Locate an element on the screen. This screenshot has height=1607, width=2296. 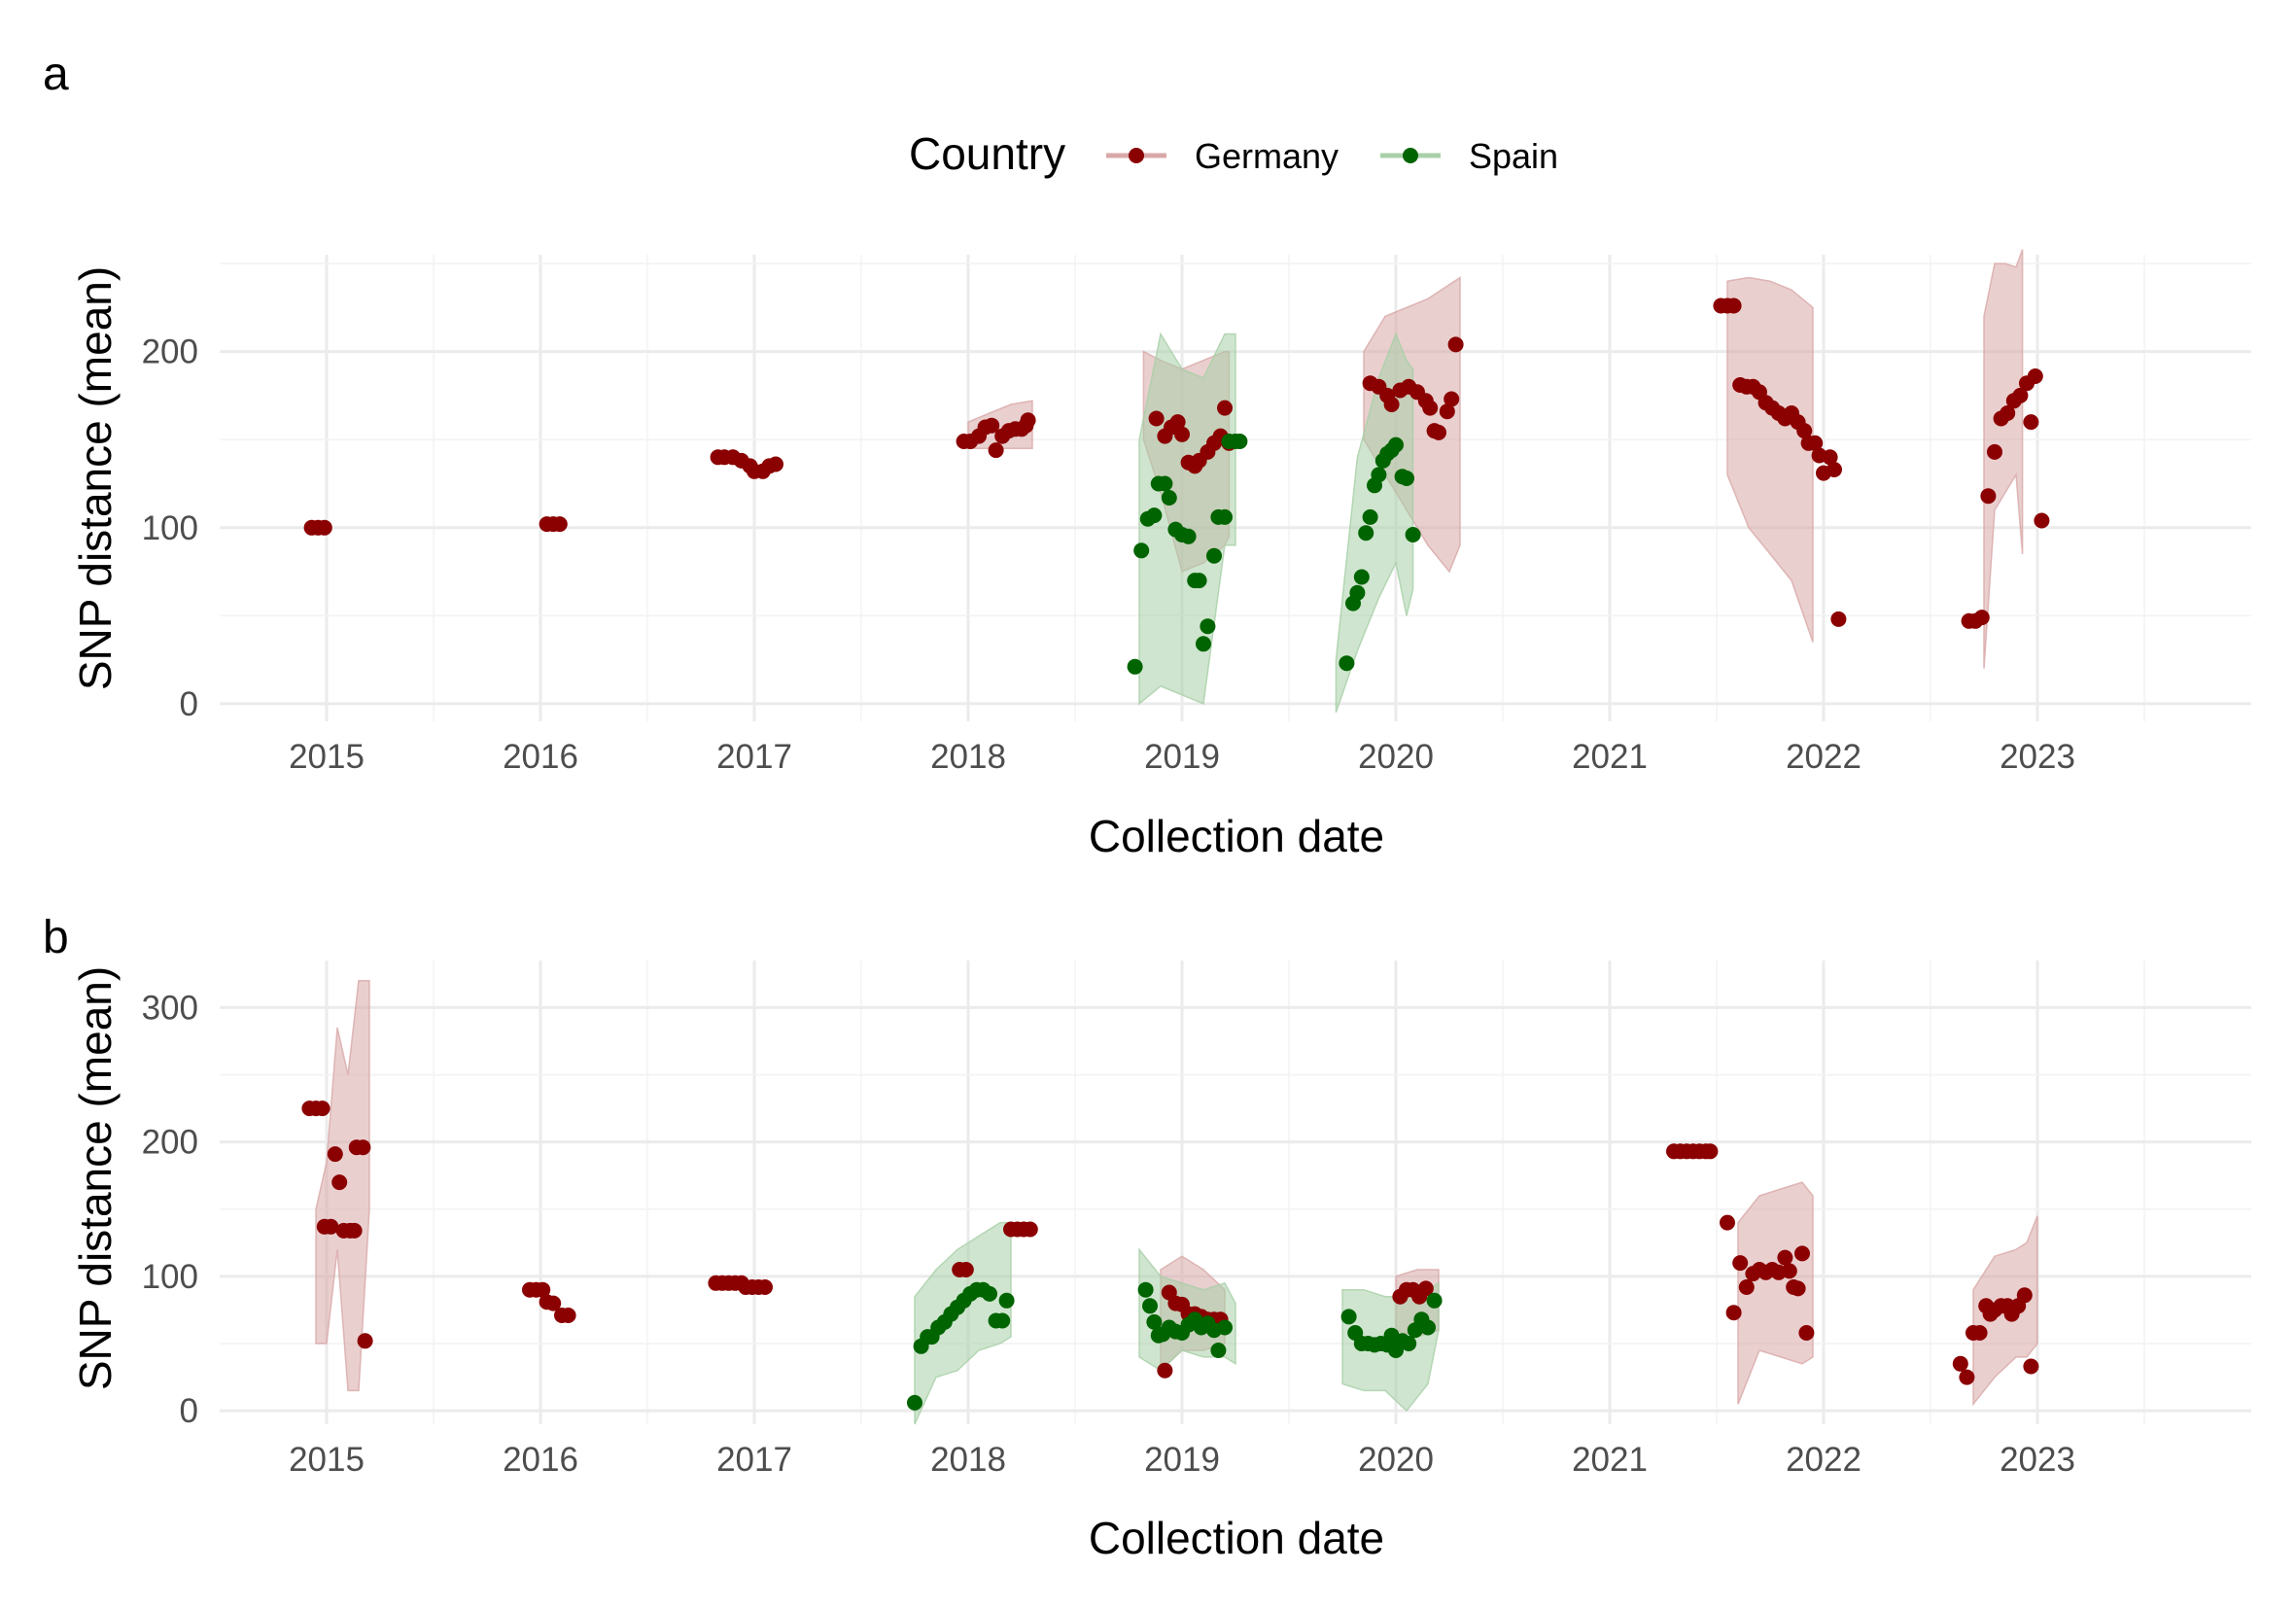
x-tick-label: 2021 is located at coordinates (1610, 757).